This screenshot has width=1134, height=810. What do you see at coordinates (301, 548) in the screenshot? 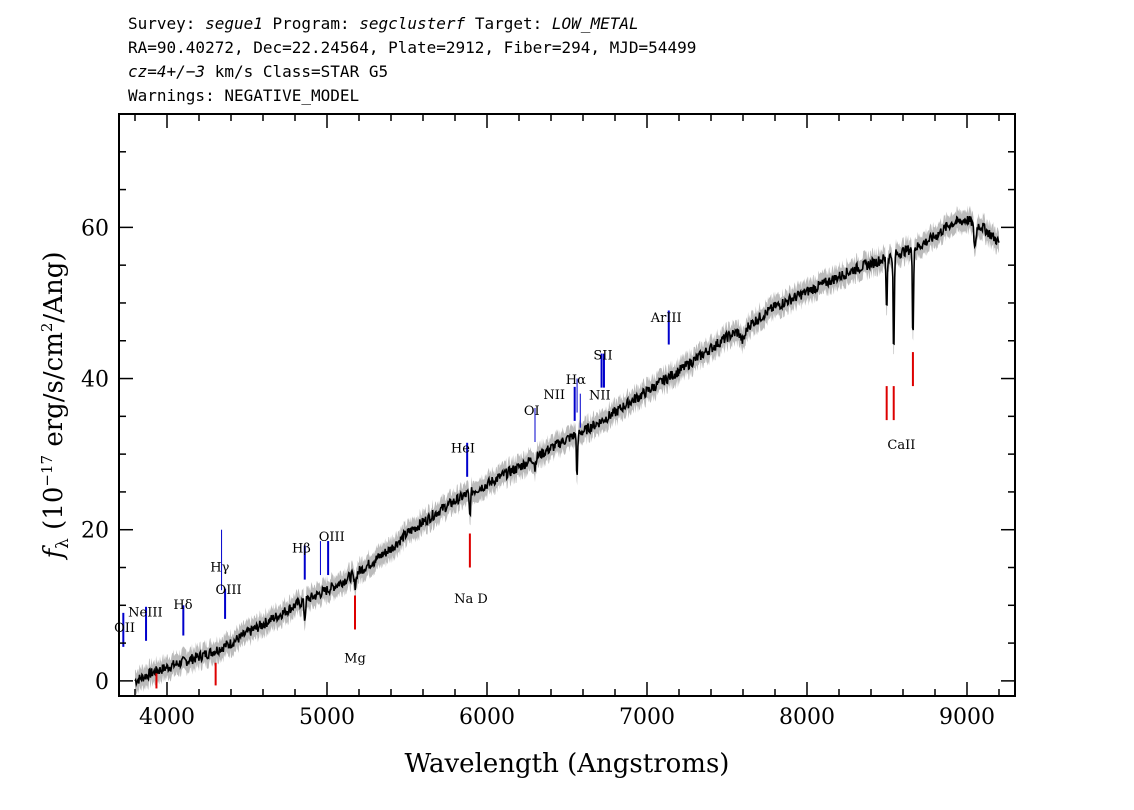
I see `line-label-h: Hβ` at bounding box center [301, 548].